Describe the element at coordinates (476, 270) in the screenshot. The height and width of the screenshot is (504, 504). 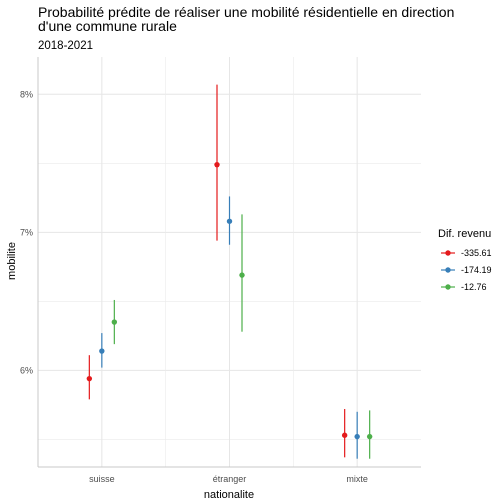
I see `legend-label-1: -174.19` at that location.